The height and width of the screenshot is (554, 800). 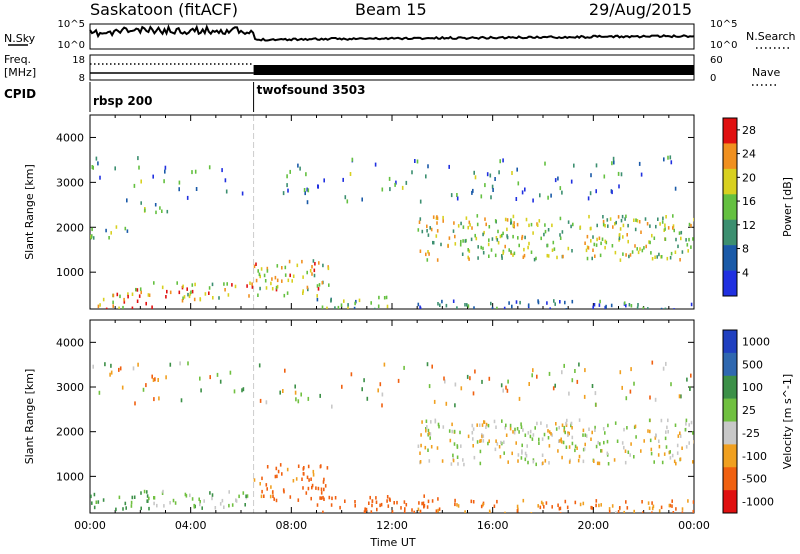 I want to click on x-tick-label: 00:00, so click(x=694, y=525).